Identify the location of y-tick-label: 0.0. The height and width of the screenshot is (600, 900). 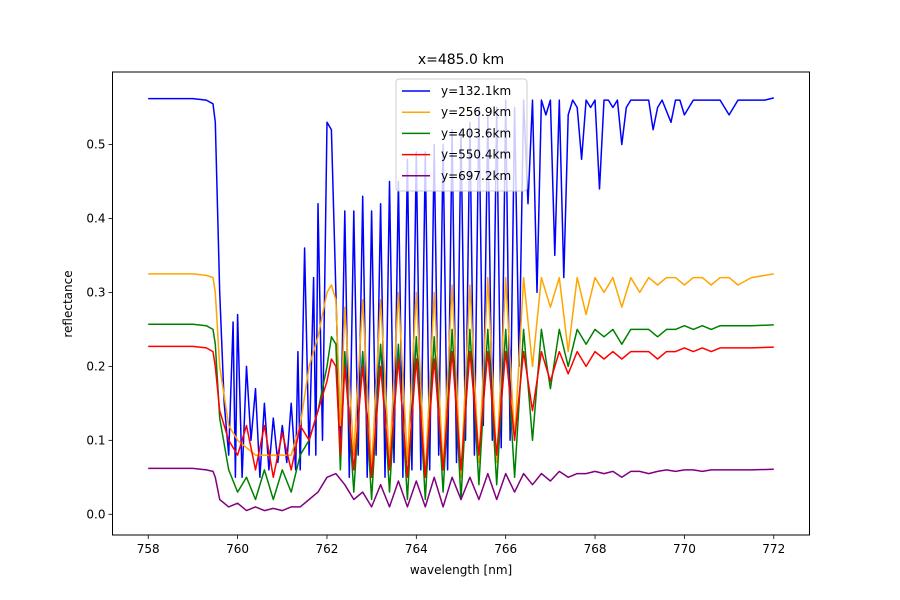
(95, 514).